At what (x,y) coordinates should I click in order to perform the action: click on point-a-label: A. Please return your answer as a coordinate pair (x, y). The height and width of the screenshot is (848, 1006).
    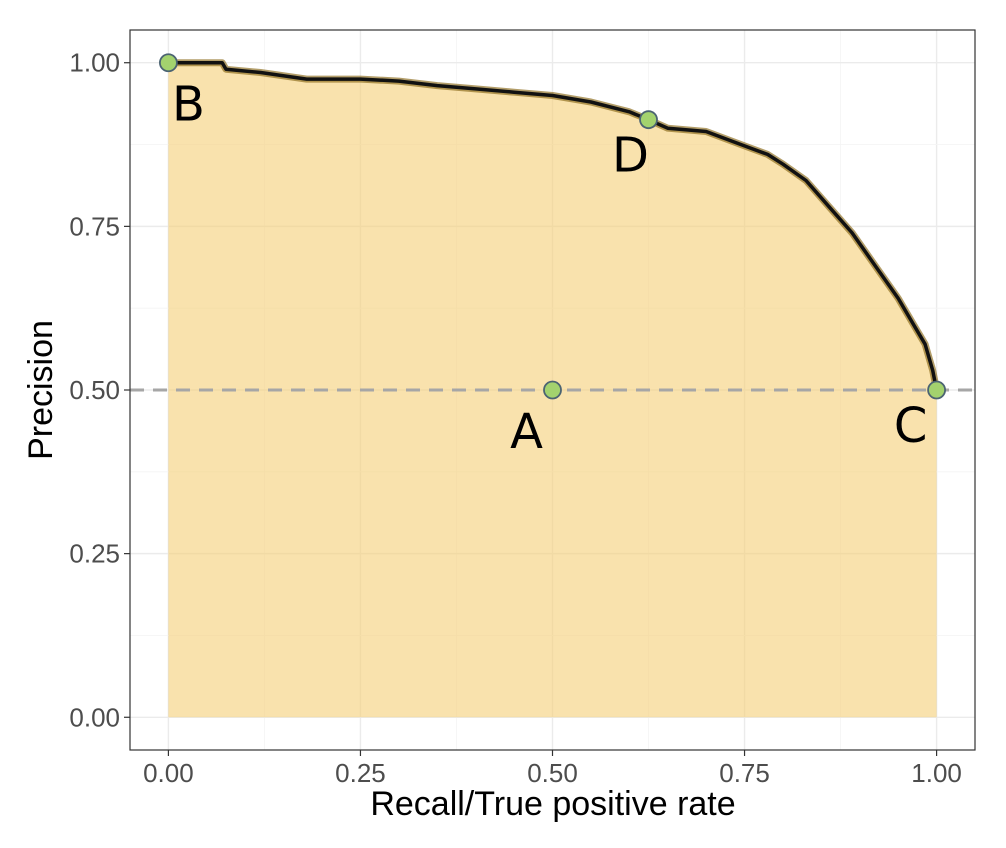
    Looking at the image, I should click on (526, 432).